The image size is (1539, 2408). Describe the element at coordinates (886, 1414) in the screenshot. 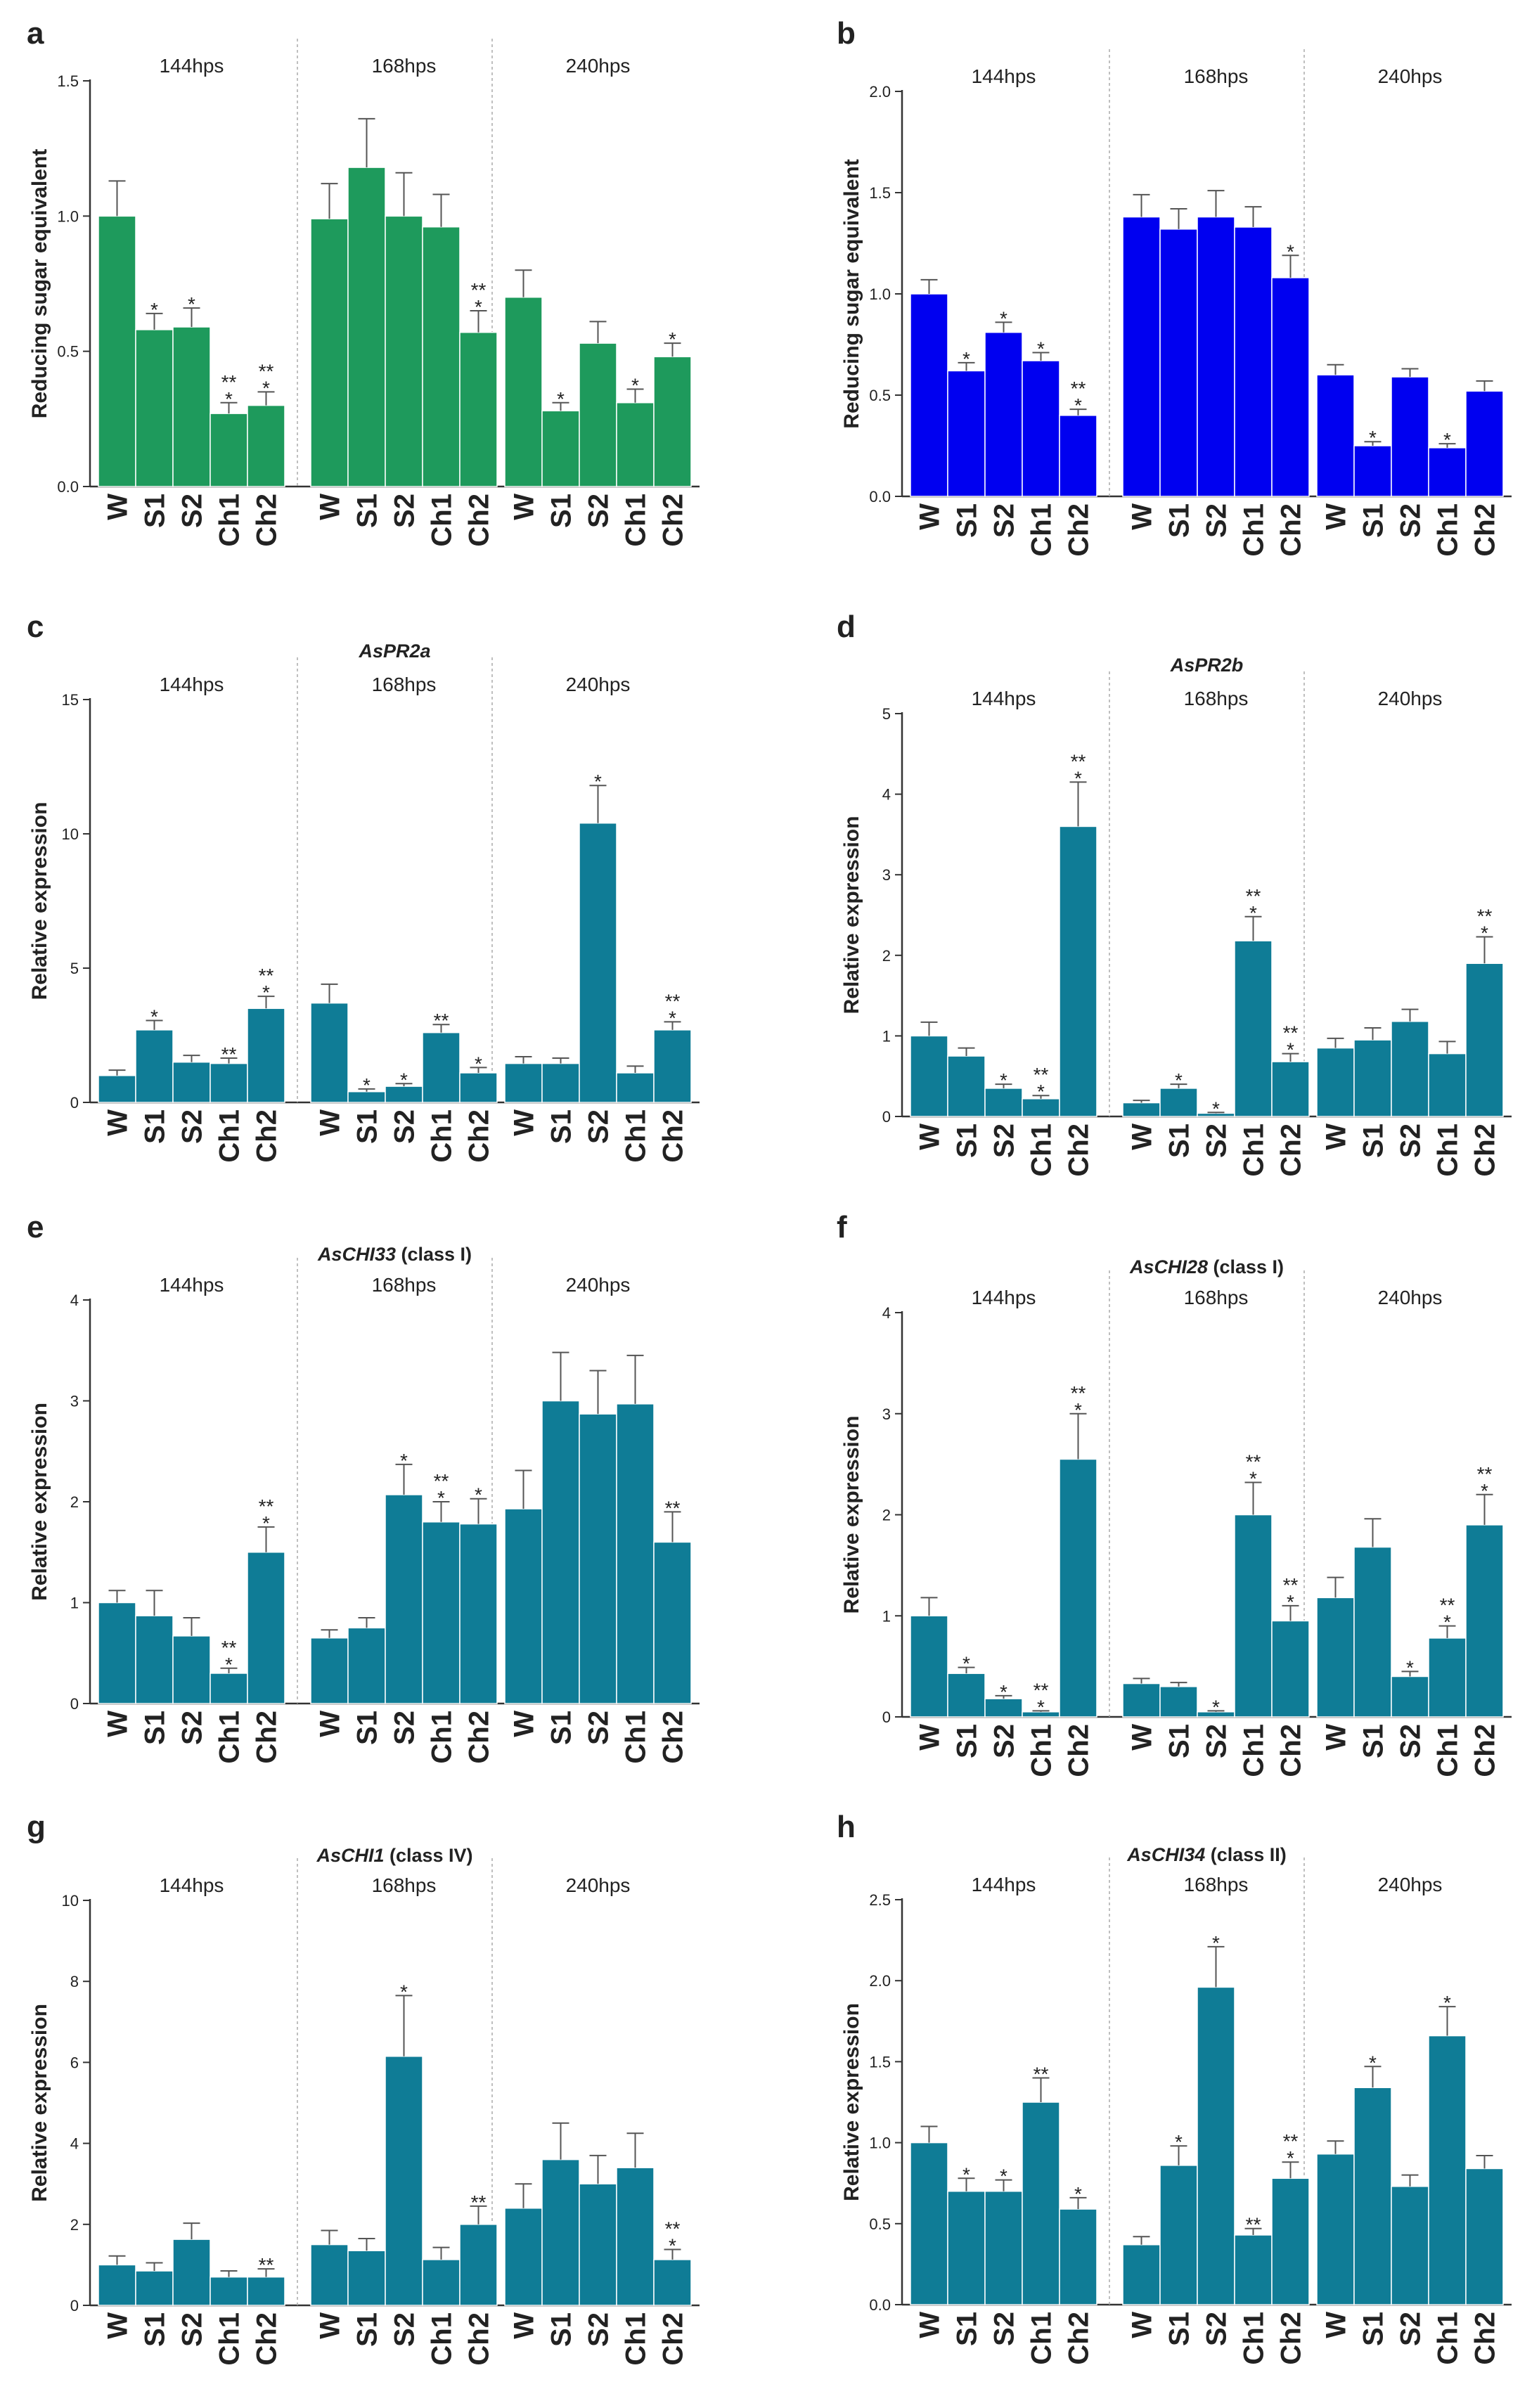

I see `y-tick-label: 3` at that location.